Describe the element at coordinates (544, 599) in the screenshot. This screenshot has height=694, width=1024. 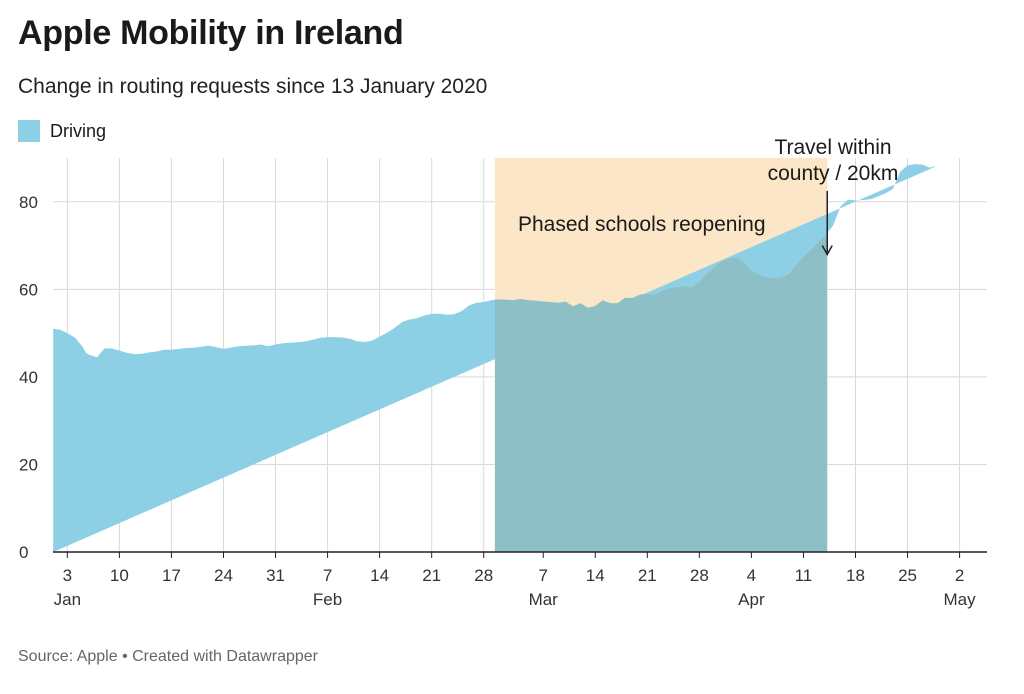
I see `x-month-label-mar: Mar` at that location.